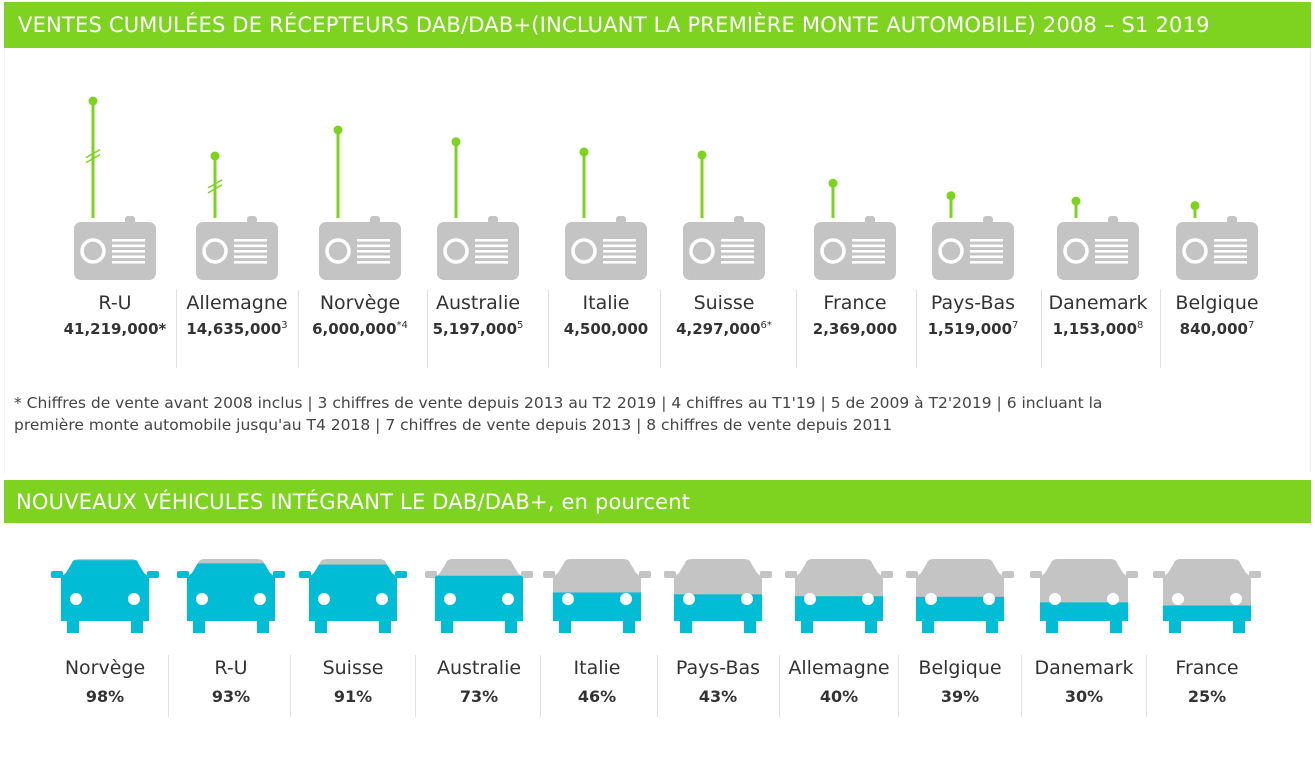 The height and width of the screenshot is (761, 1315). I want to click on car-label-cell: R-U 93%, so click(231, 681).